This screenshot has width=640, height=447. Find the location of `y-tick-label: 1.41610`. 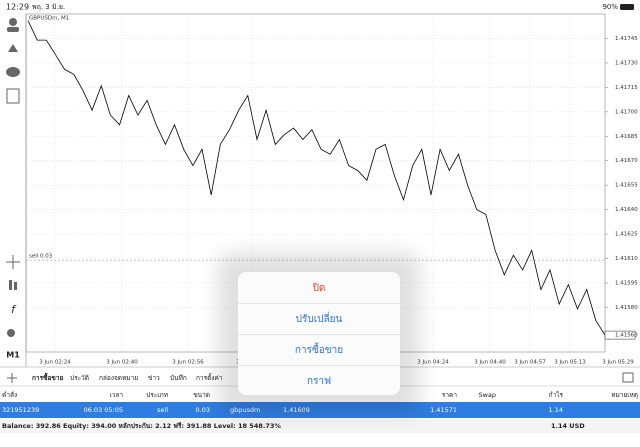

y-tick-label: 1.41610 is located at coordinates (626, 259).